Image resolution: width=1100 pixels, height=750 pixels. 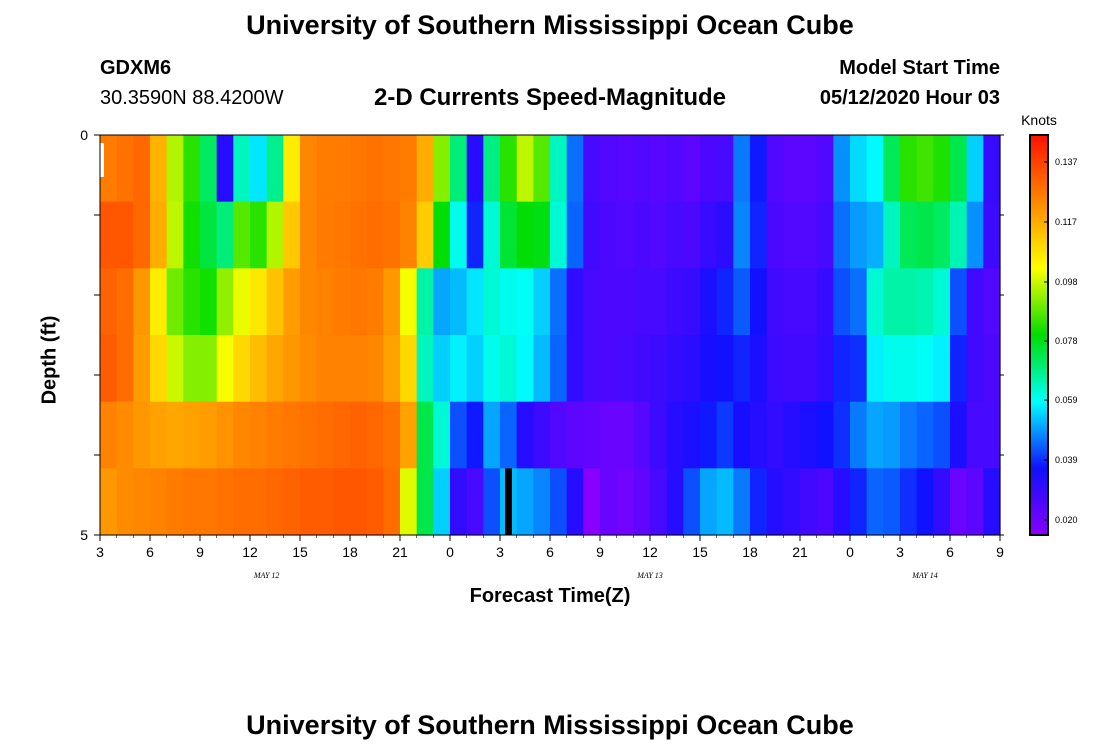 What do you see at coordinates (649, 575) in the screenshot?
I see `x-date-label: MAY 13` at bounding box center [649, 575].